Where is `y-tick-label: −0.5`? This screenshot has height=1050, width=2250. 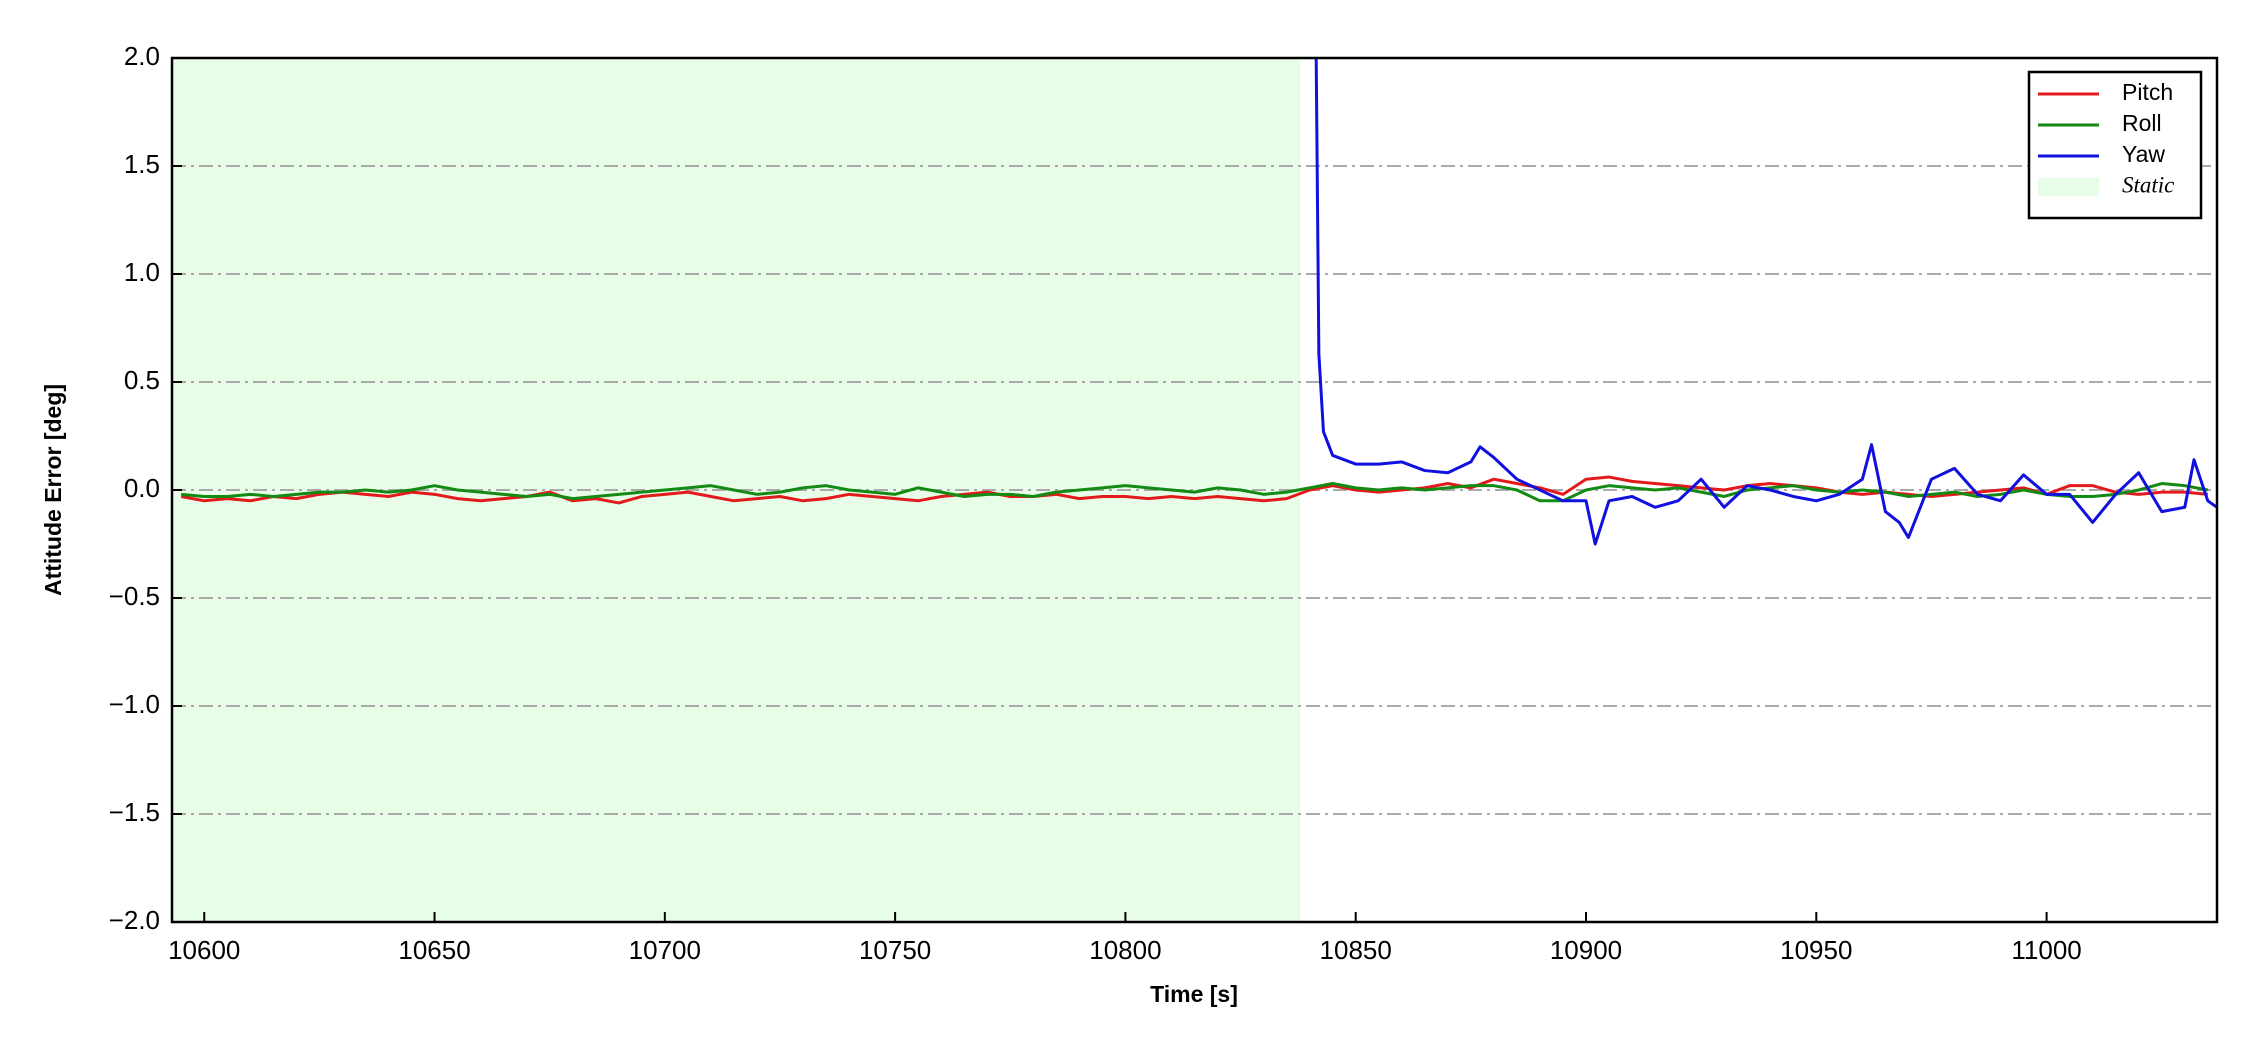
y-tick-label: −0.5 is located at coordinates (134, 596).